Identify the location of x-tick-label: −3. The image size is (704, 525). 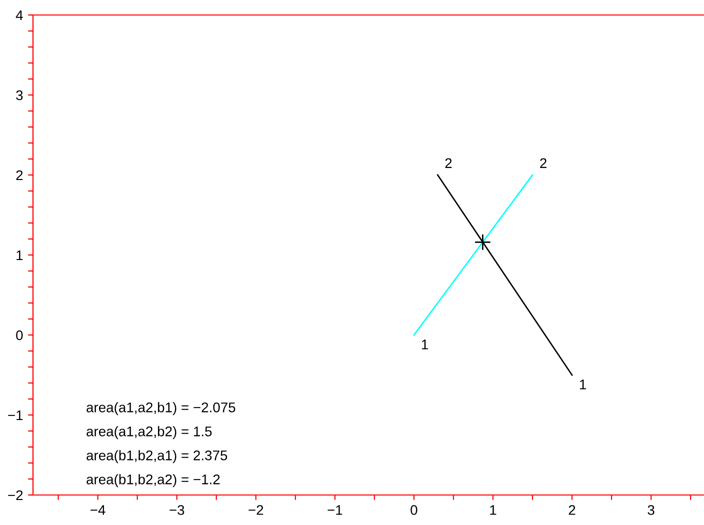
(177, 510).